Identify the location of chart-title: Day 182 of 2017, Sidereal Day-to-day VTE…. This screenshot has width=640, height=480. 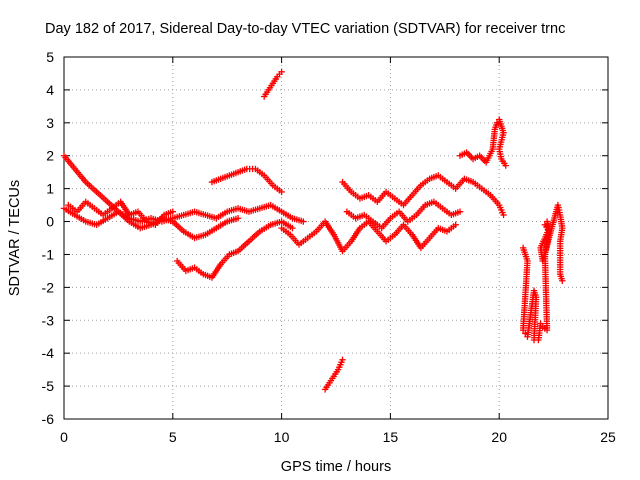
(305, 29).